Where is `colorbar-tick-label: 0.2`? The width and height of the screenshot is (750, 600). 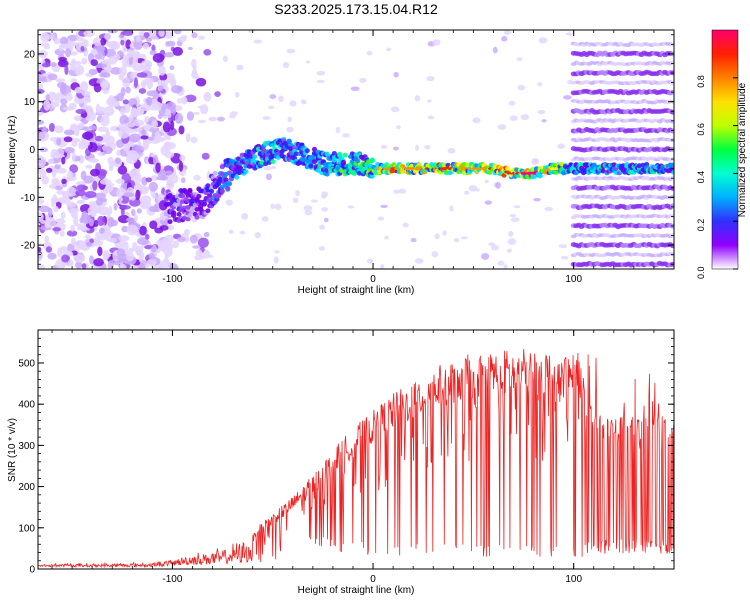
colorbar-tick-label: 0.2 is located at coordinates (701, 225).